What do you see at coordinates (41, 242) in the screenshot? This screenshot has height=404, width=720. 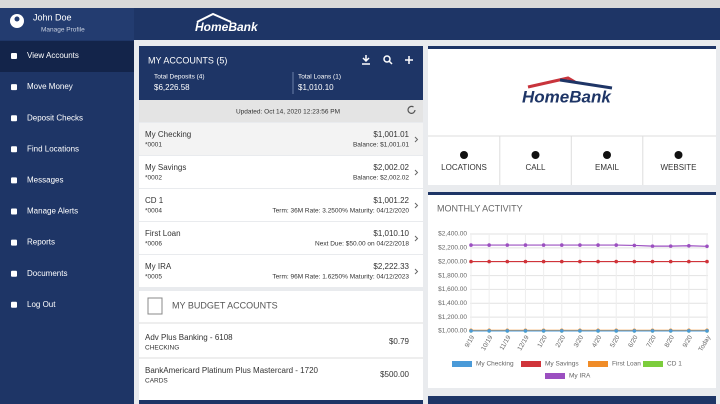 I see `menu-item: Reports` at bounding box center [41, 242].